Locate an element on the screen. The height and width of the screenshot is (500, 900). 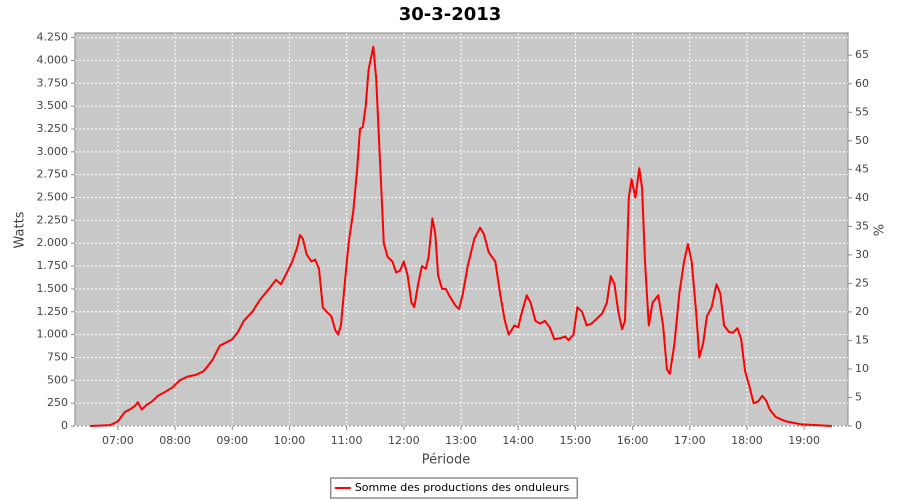
legend: Somme des productions des onduleurs is located at coordinates (454, 488).